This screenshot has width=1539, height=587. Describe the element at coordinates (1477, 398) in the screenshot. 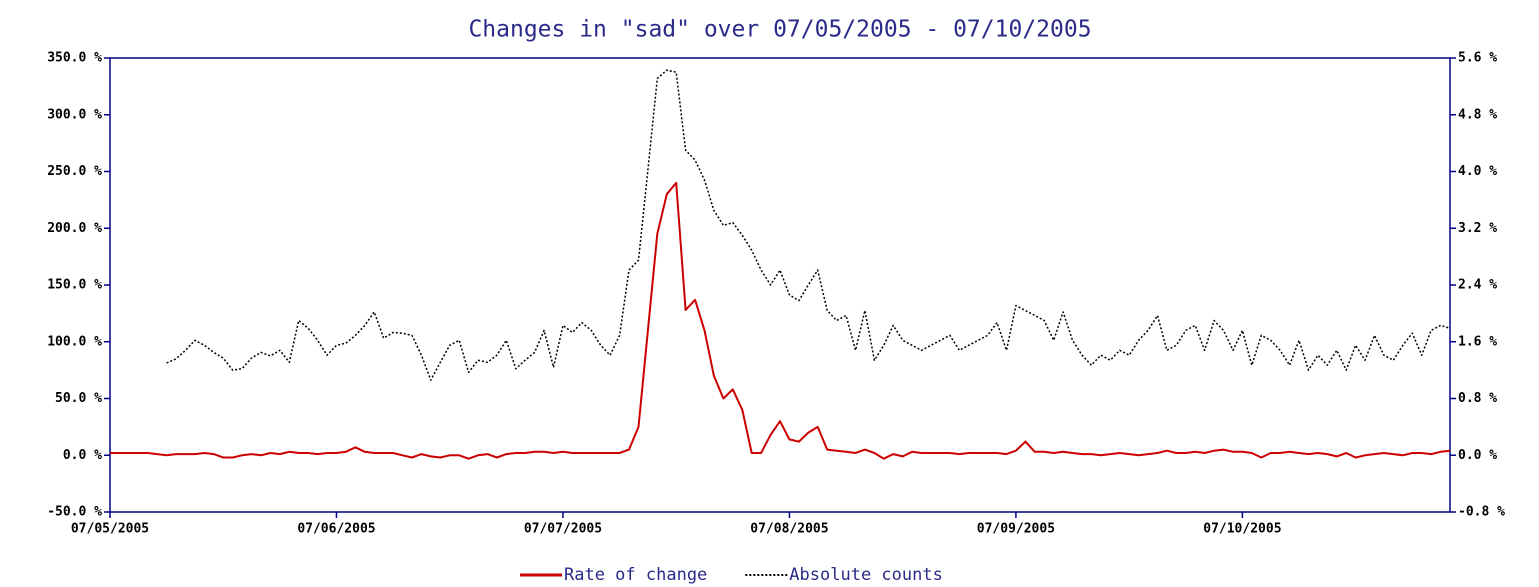

I see `y2-tick-label: 0.8 %` at that location.